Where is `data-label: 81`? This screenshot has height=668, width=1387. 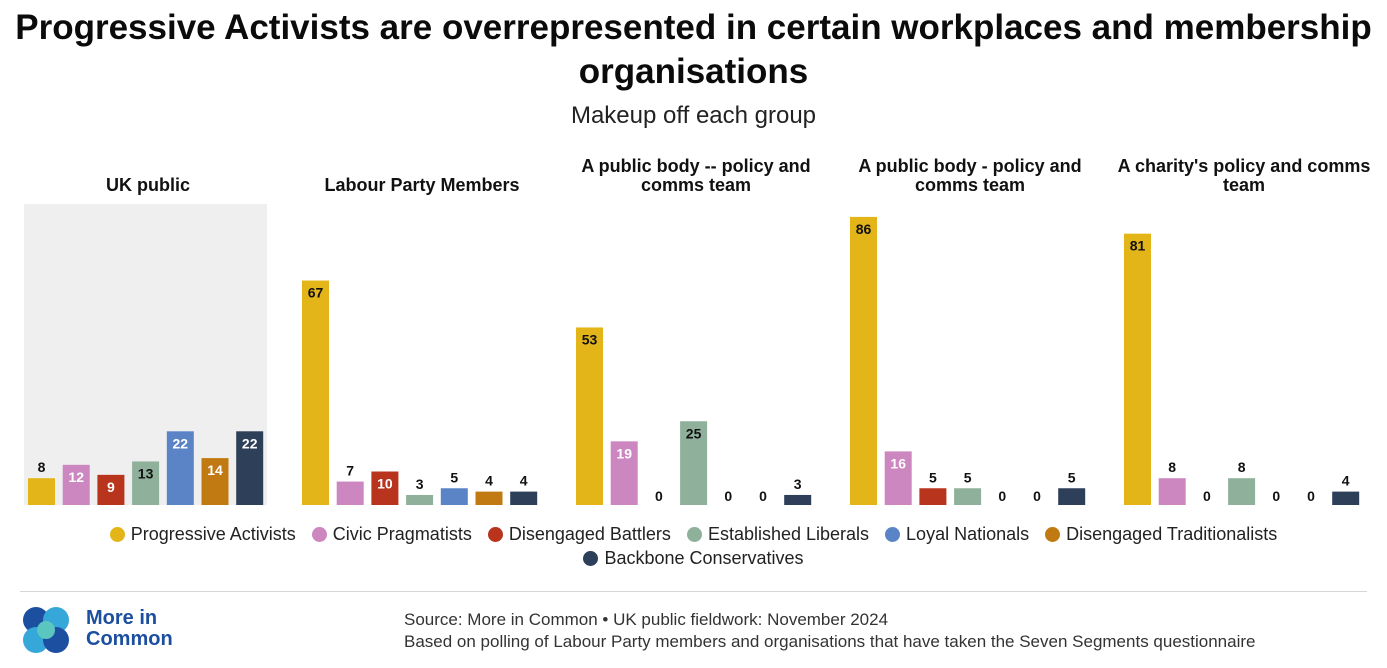
data-label: 81 is located at coordinates (1138, 246).